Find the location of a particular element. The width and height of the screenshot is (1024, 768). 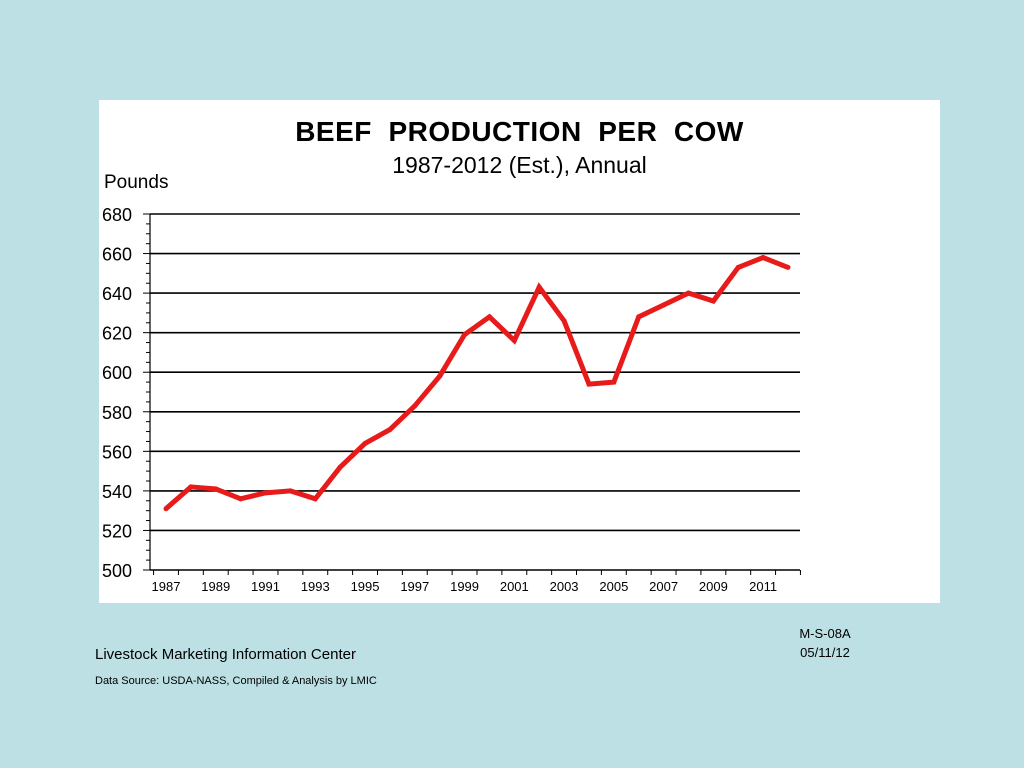

data-point-1987 is located at coordinates (166, 509).